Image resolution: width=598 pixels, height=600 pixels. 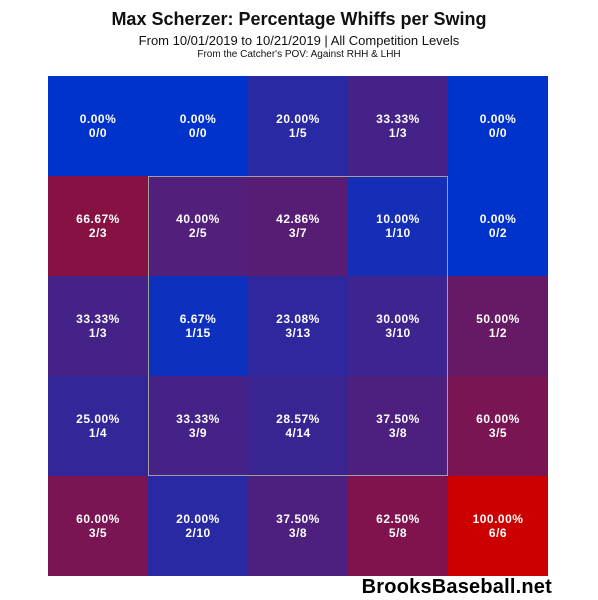 What do you see at coordinates (298, 433) in the screenshot?
I see `cell-fraction: 4/14` at bounding box center [298, 433].